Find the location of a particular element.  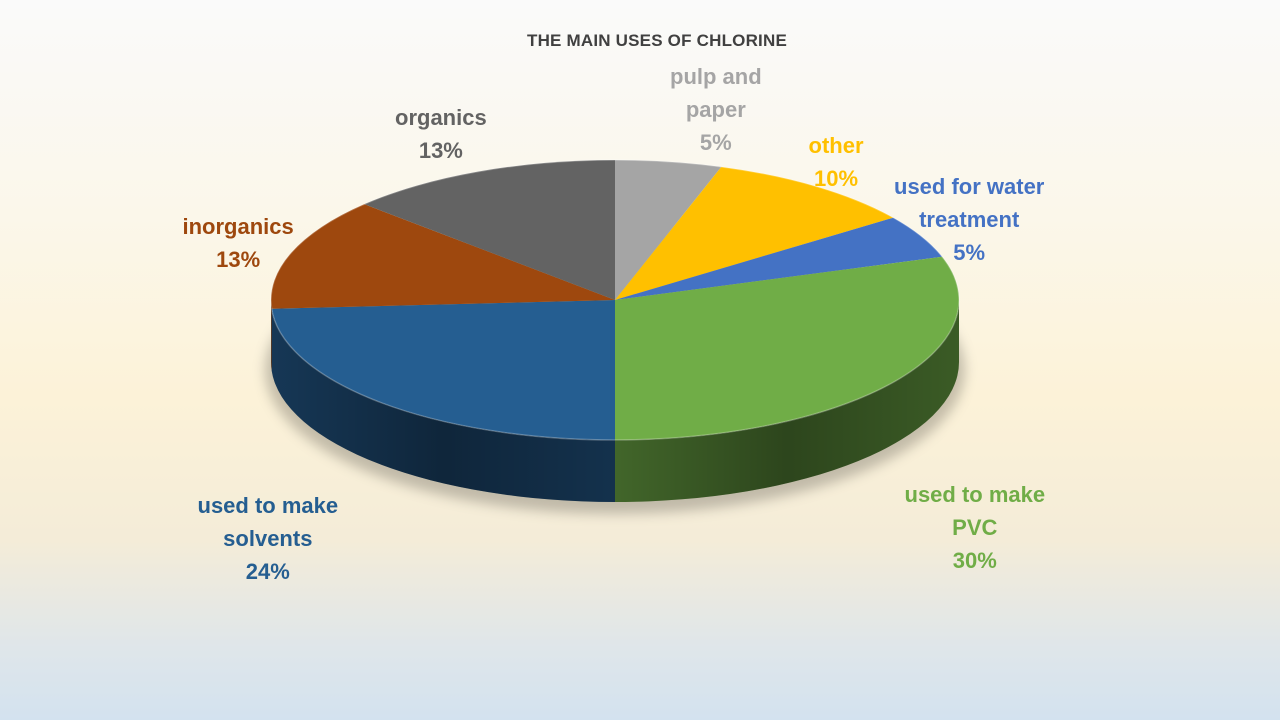

slice-value-text: 30% is located at coordinates (974, 560).